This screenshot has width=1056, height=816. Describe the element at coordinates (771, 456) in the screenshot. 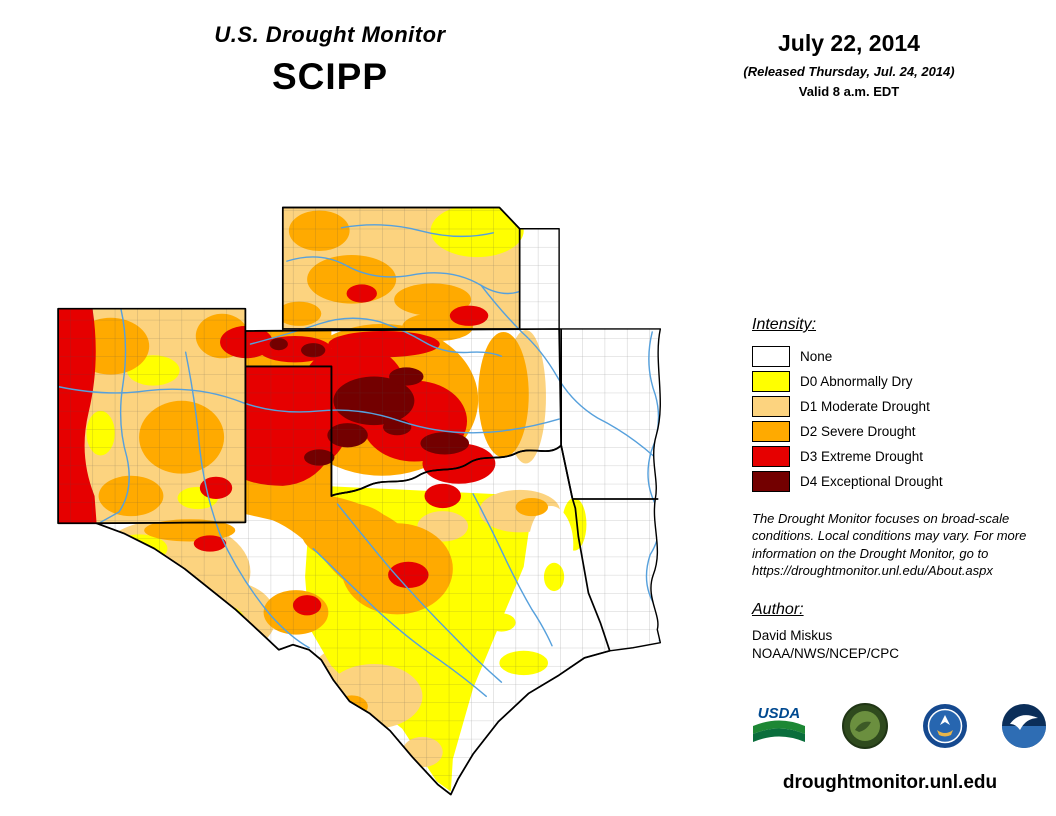

I see `legend-swatch-d3` at that location.